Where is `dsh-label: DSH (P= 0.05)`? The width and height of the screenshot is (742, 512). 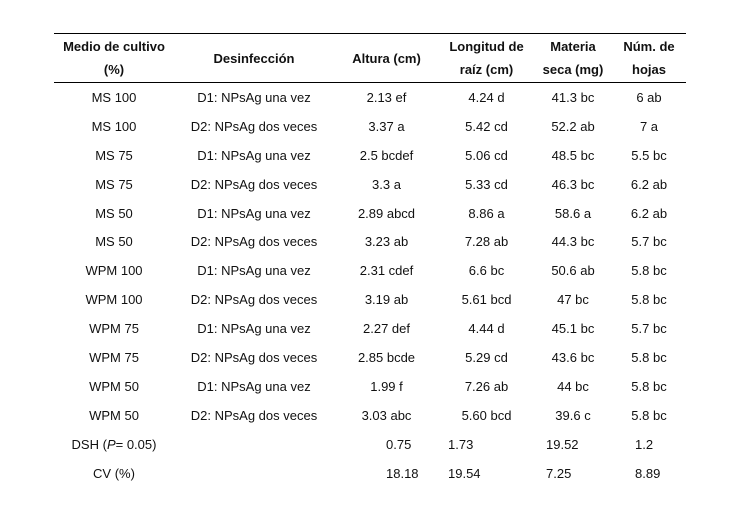
dsh-label: DSH (P= 0.05) is located at coordinates (114, 444).